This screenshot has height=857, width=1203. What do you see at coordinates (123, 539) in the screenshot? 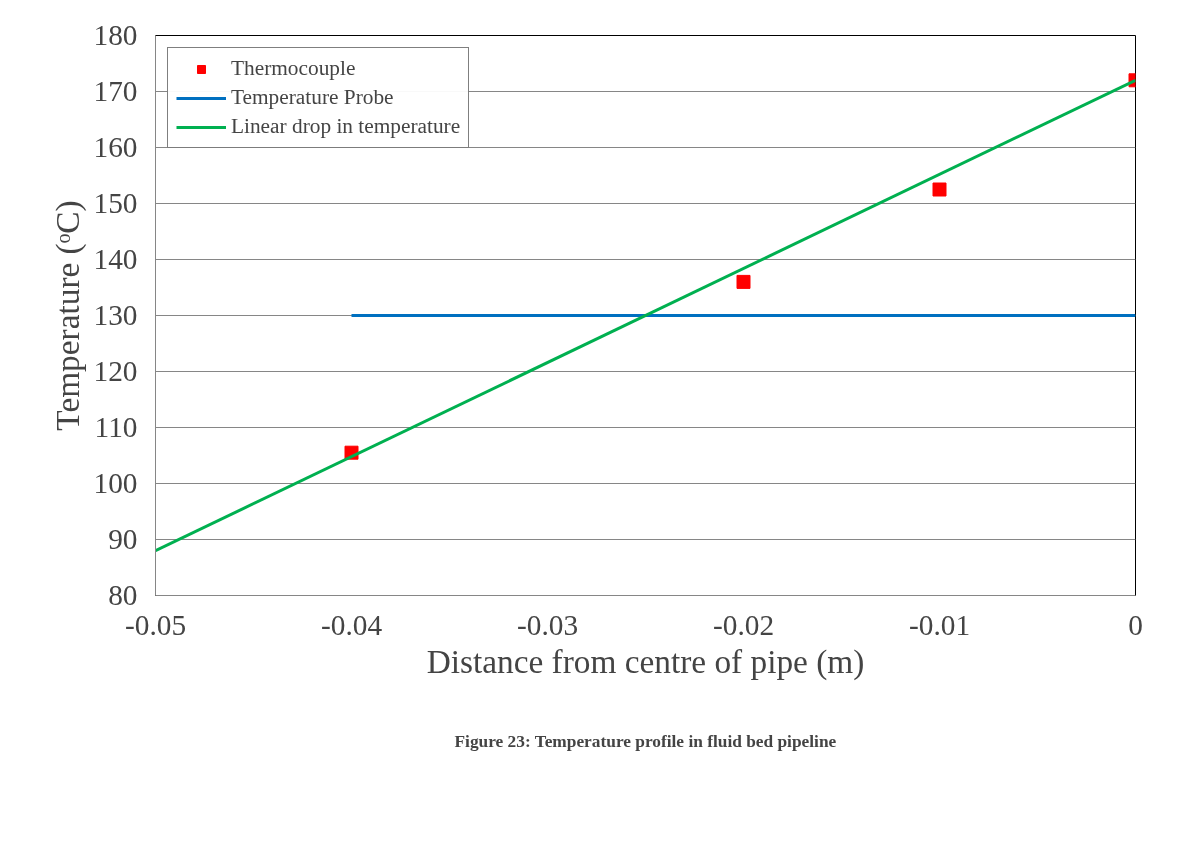
I see `y-tick-label: 90` at bounding box center [123, 539].